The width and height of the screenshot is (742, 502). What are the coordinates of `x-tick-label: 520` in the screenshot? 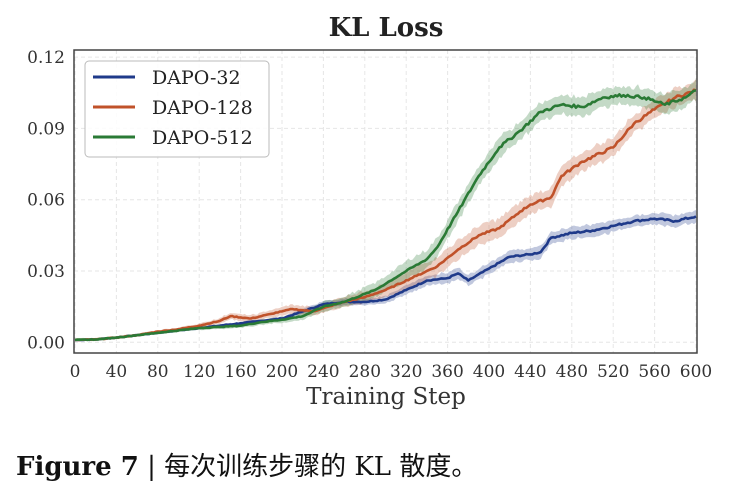 It's located at (613, 372).